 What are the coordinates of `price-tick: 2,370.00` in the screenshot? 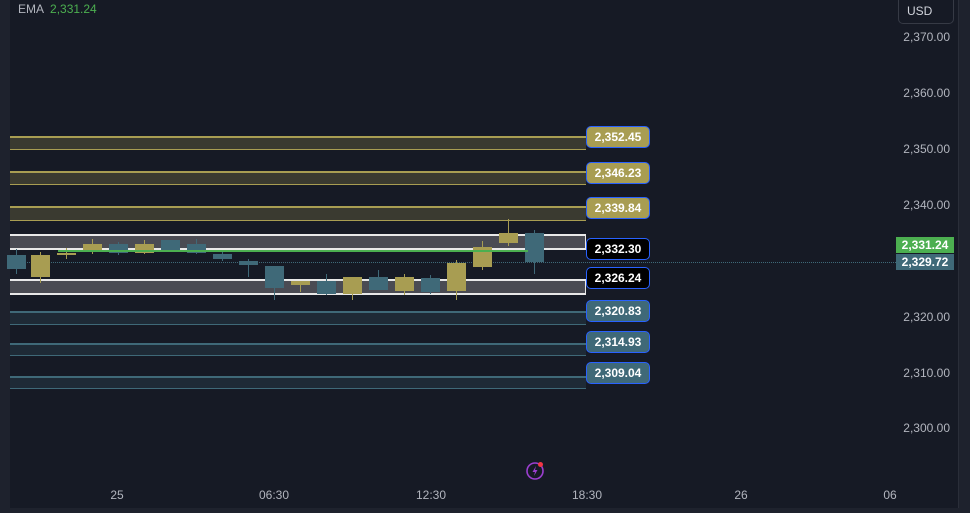 It's located at (926, 37).